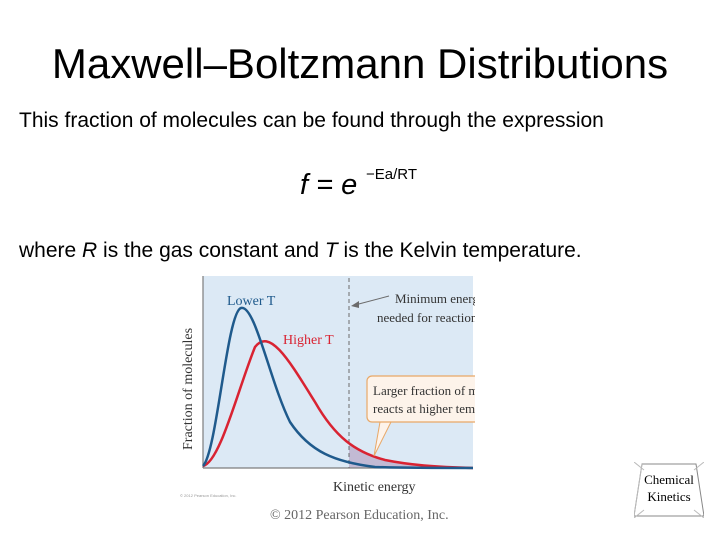 This screenshot has height=540, width=720. What do you see at coordinates (374, 487) in the screenshot?
I see `x-axis-label: Kinetic energy` at bounding box center [374, 487].